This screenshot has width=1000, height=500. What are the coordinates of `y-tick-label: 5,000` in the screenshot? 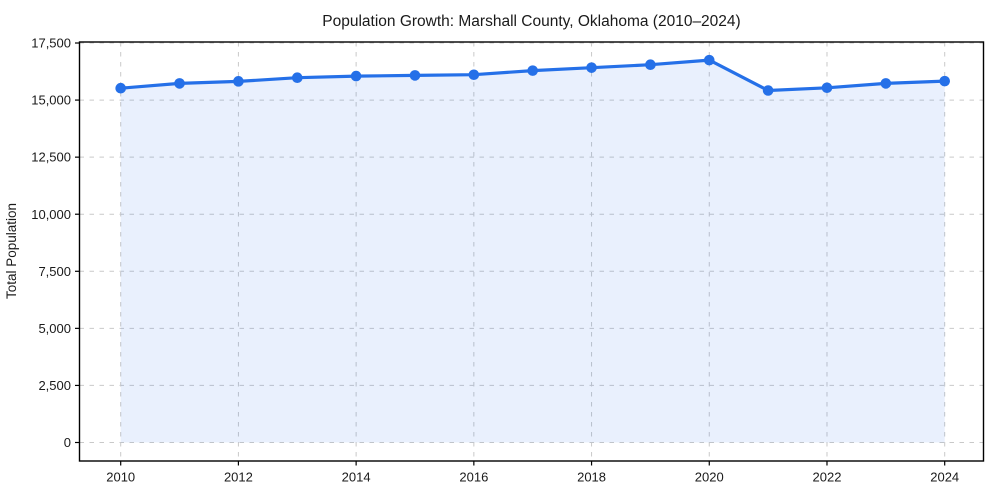 It's located at (54, 328).